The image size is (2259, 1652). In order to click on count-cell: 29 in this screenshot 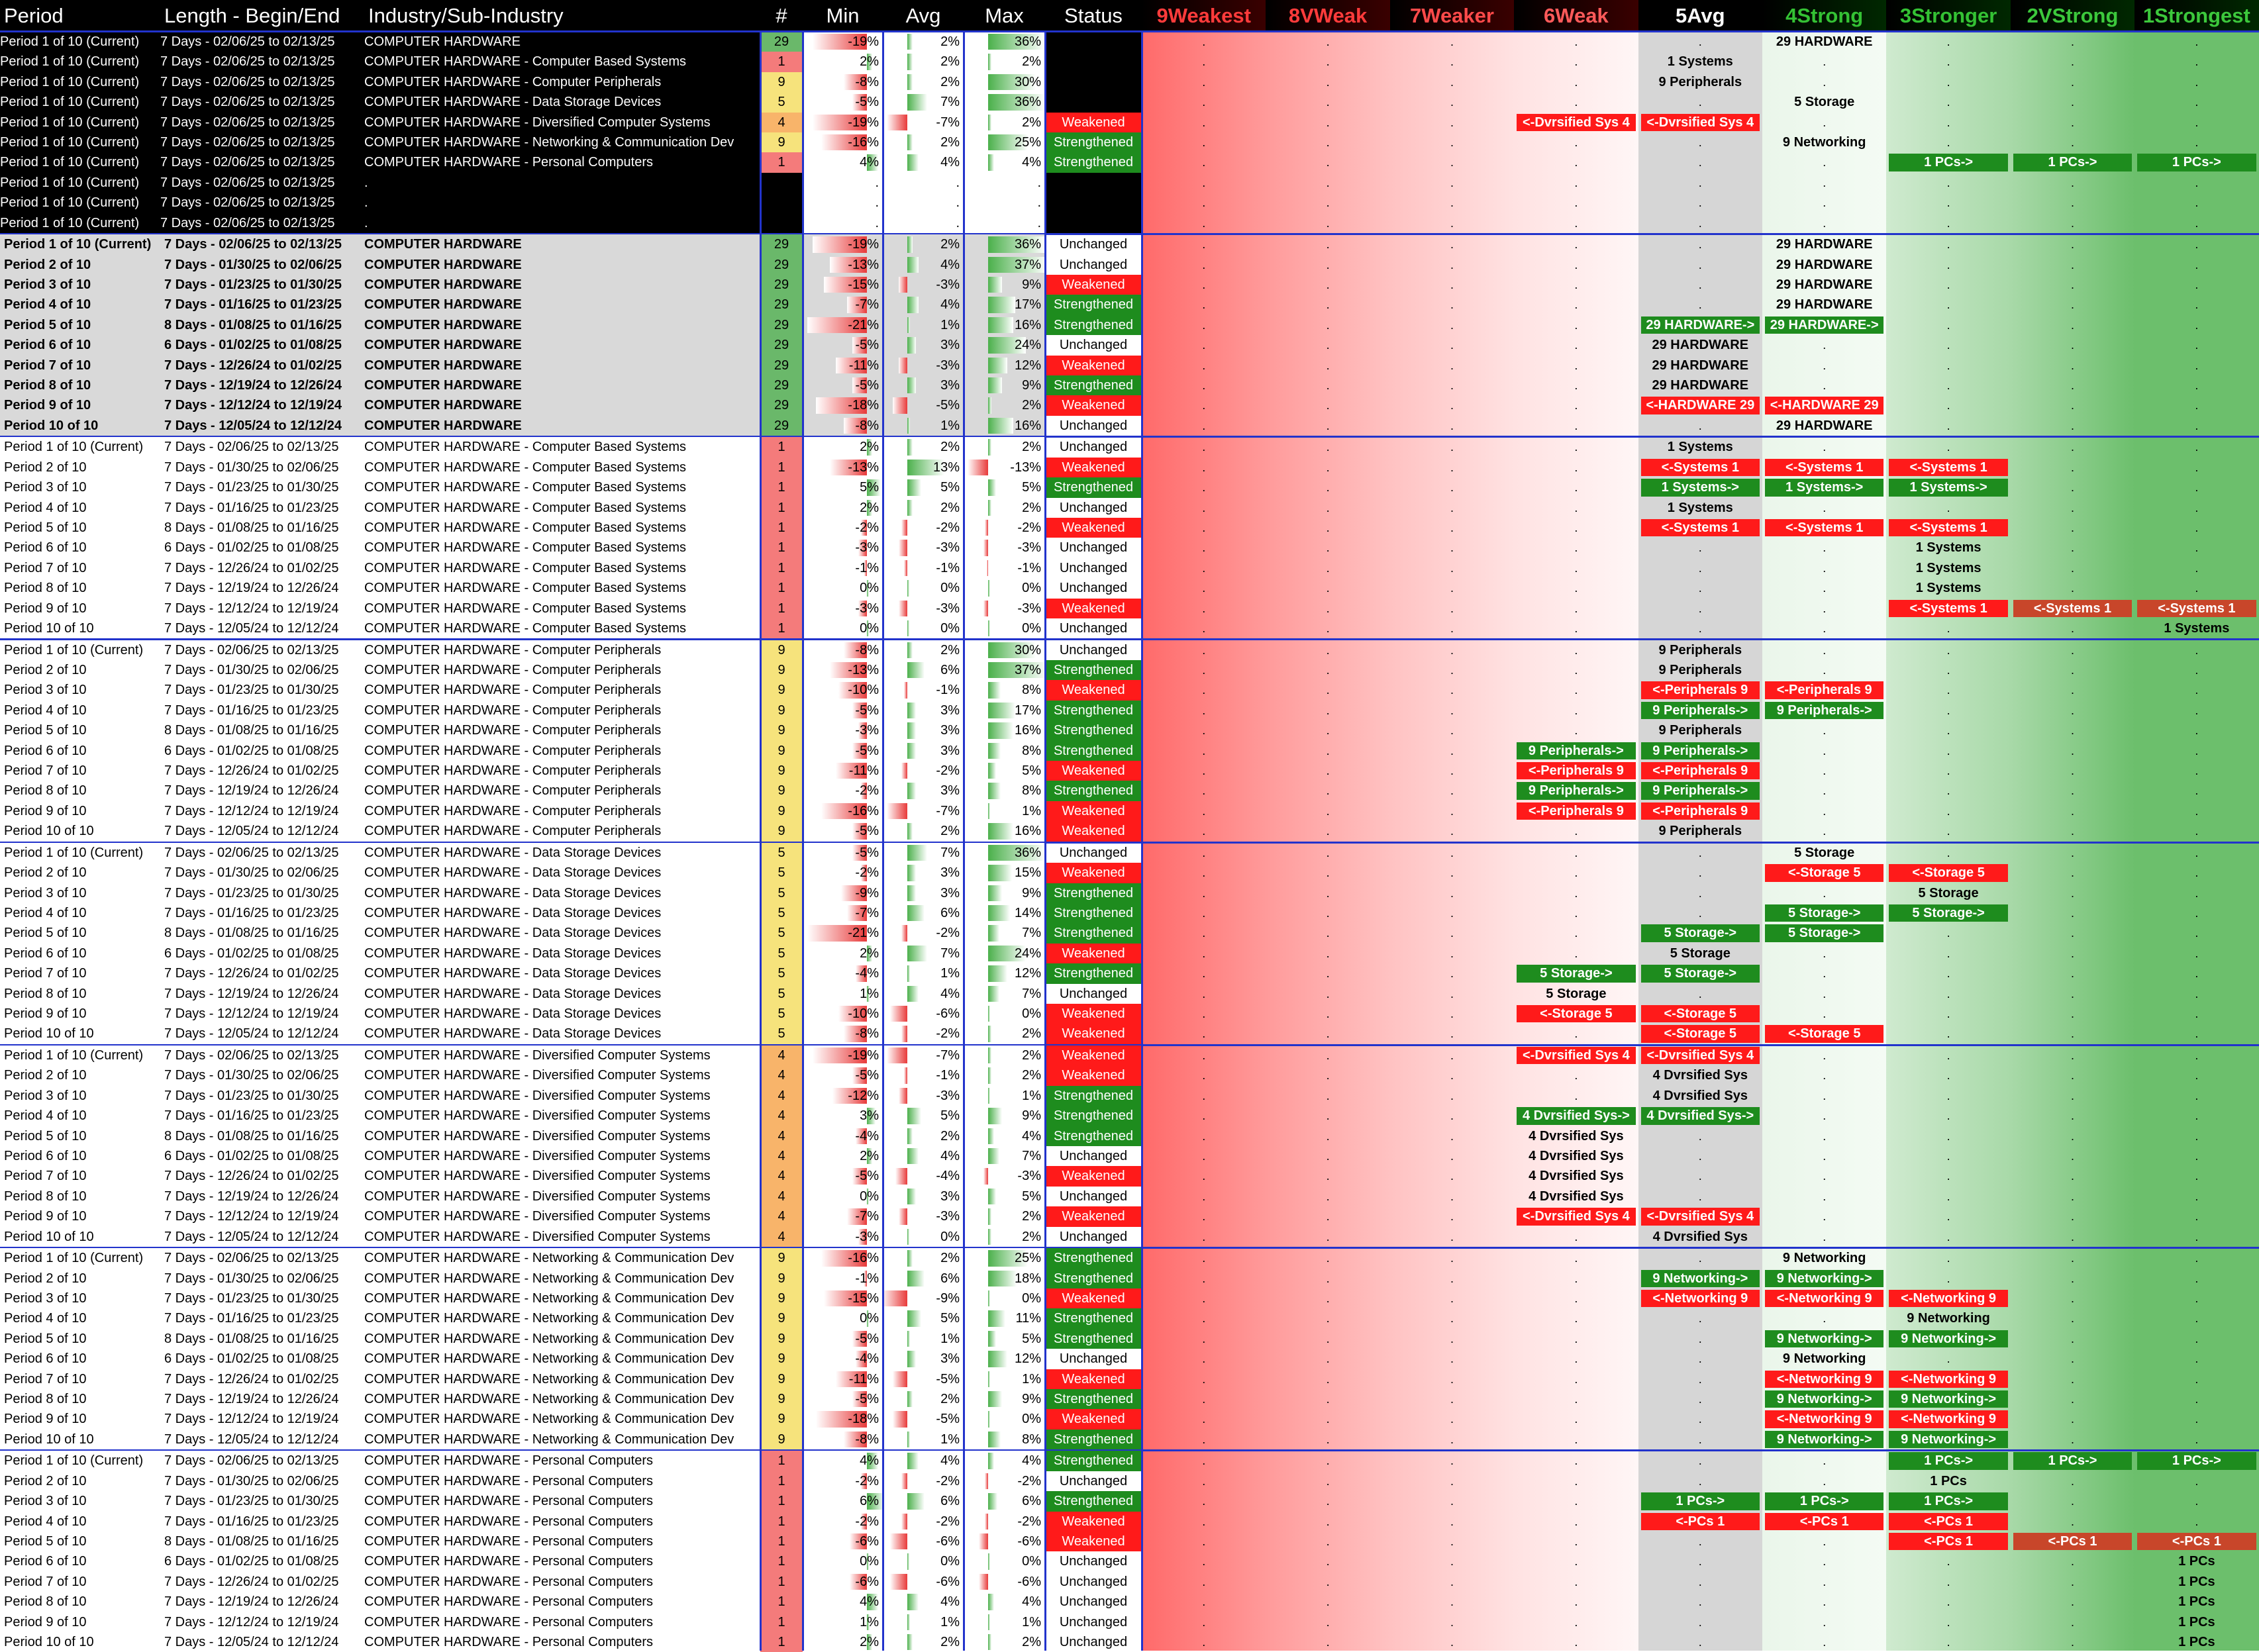, I will do `click(781, 42)`.